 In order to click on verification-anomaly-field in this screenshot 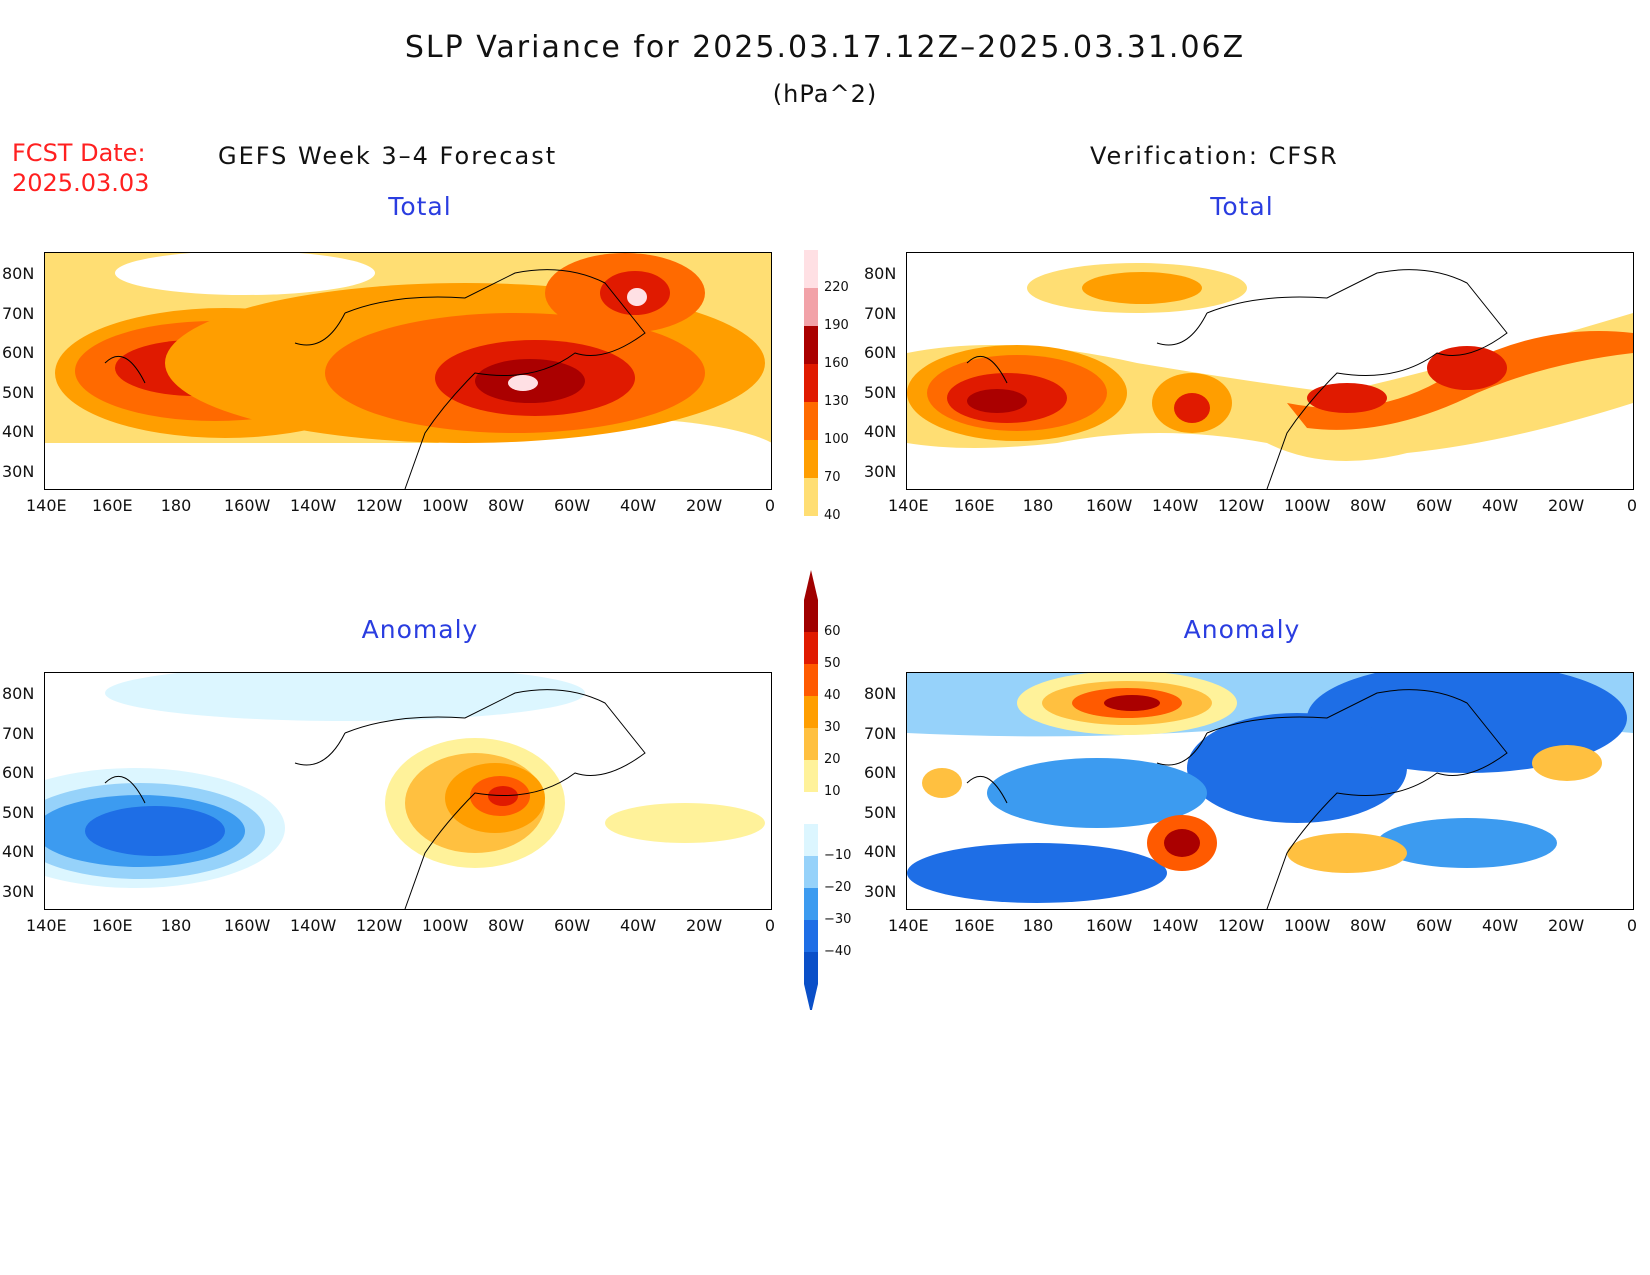, I will do `click(1270, 791)`.